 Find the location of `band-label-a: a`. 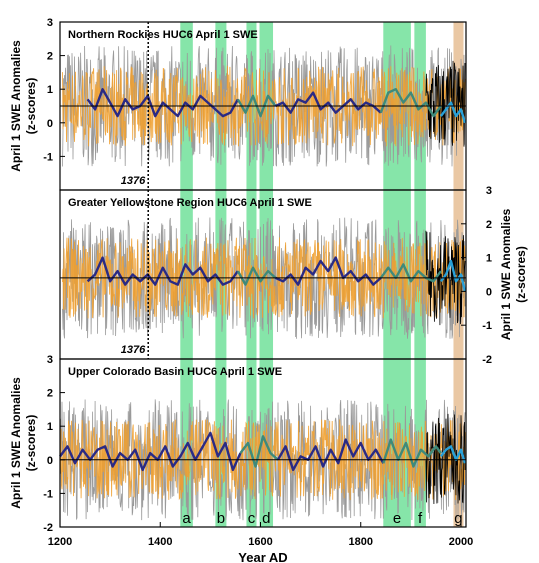

band-label-a: a is located at coordinates (186, 518).